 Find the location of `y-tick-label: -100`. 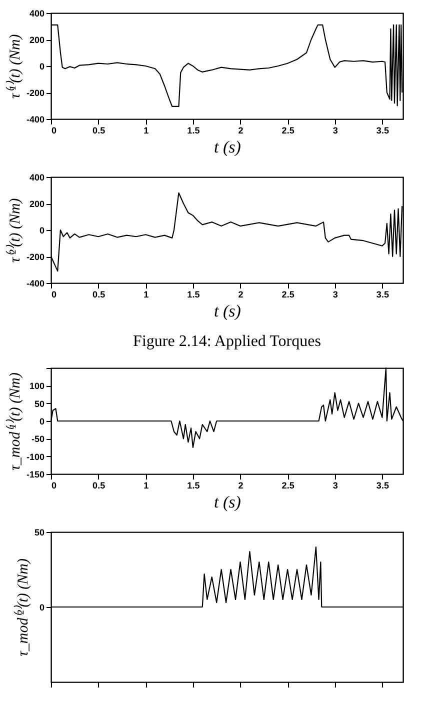

y-tick-label: -100 is located at coordinates (35, 457).